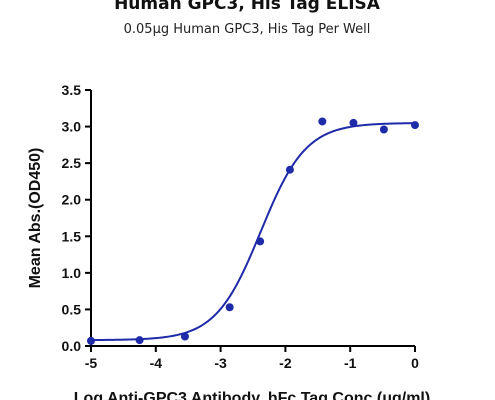  Describe the element at coordinates (220, 363) in the screenshot. I see `x-tick-label: -3` at that location.